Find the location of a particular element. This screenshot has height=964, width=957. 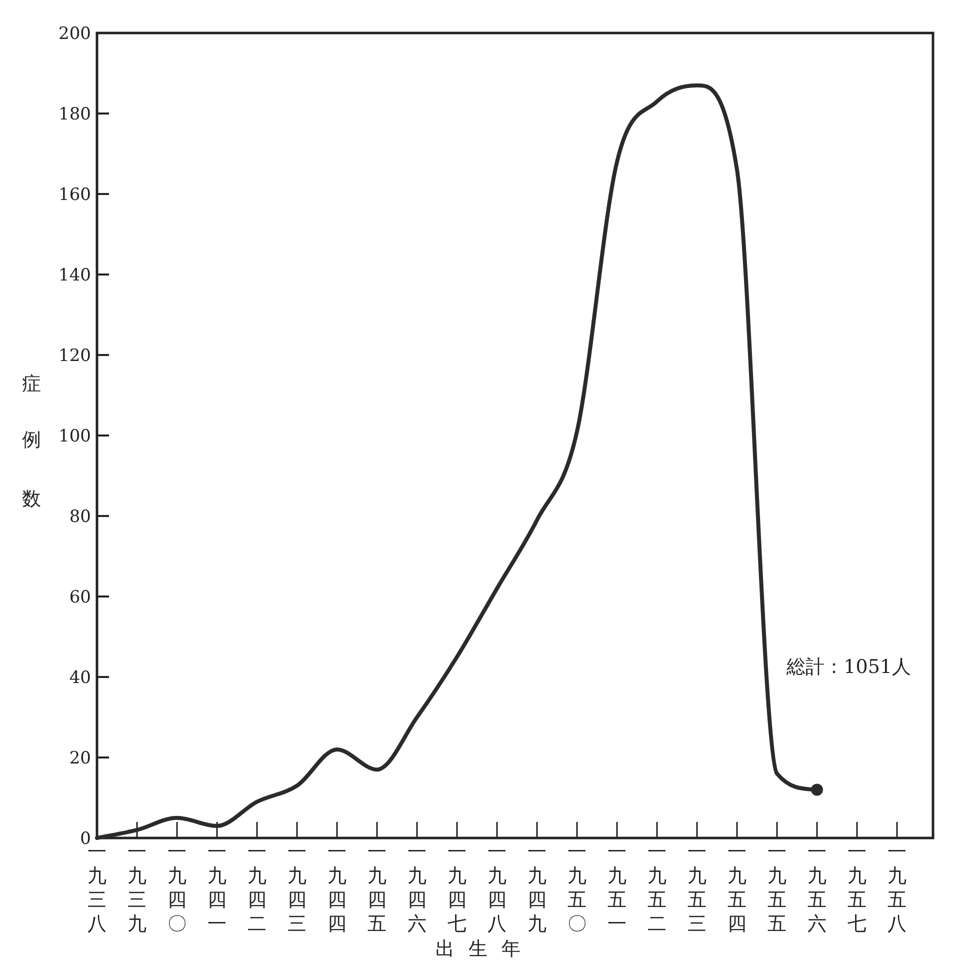

y-tick-label: 140 is located at coordinates (74, 276).